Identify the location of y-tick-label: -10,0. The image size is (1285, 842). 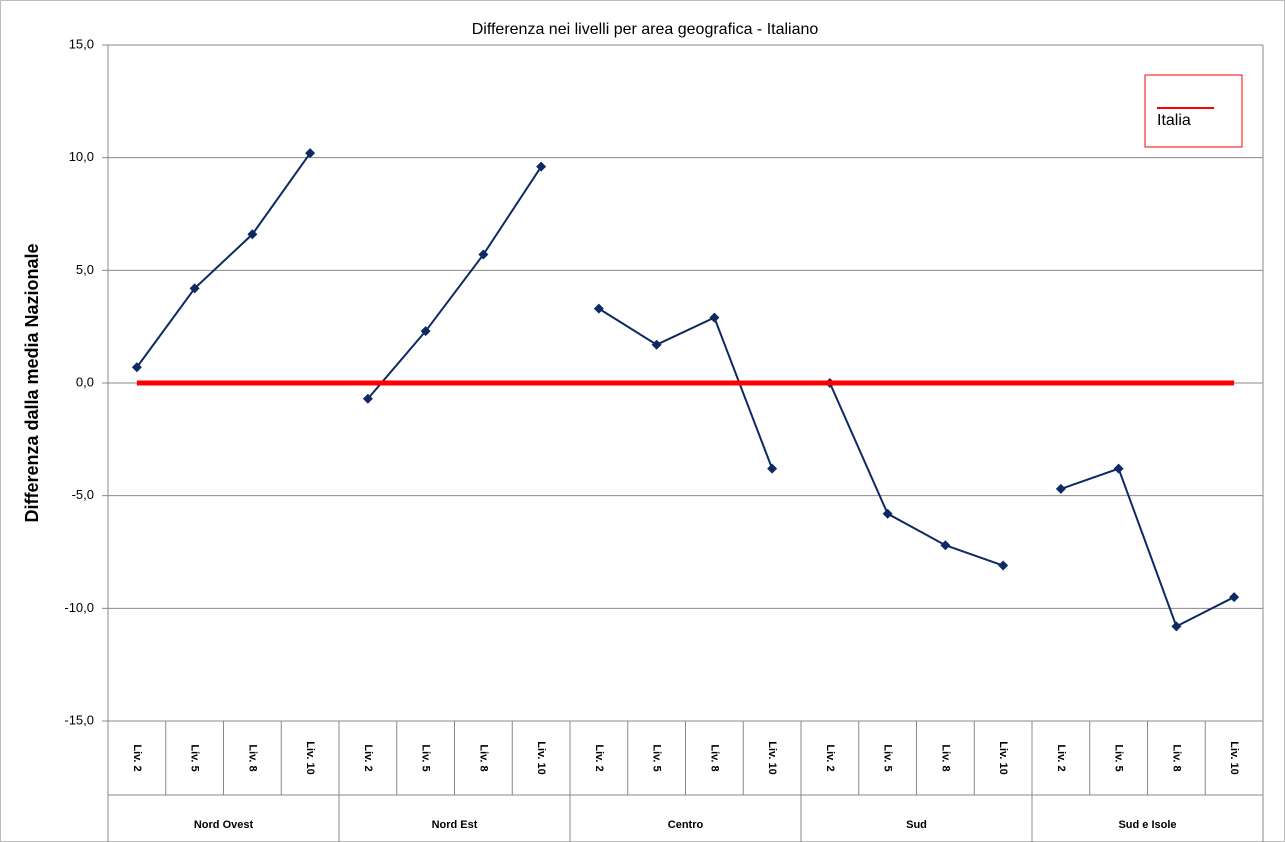
(79, 607).